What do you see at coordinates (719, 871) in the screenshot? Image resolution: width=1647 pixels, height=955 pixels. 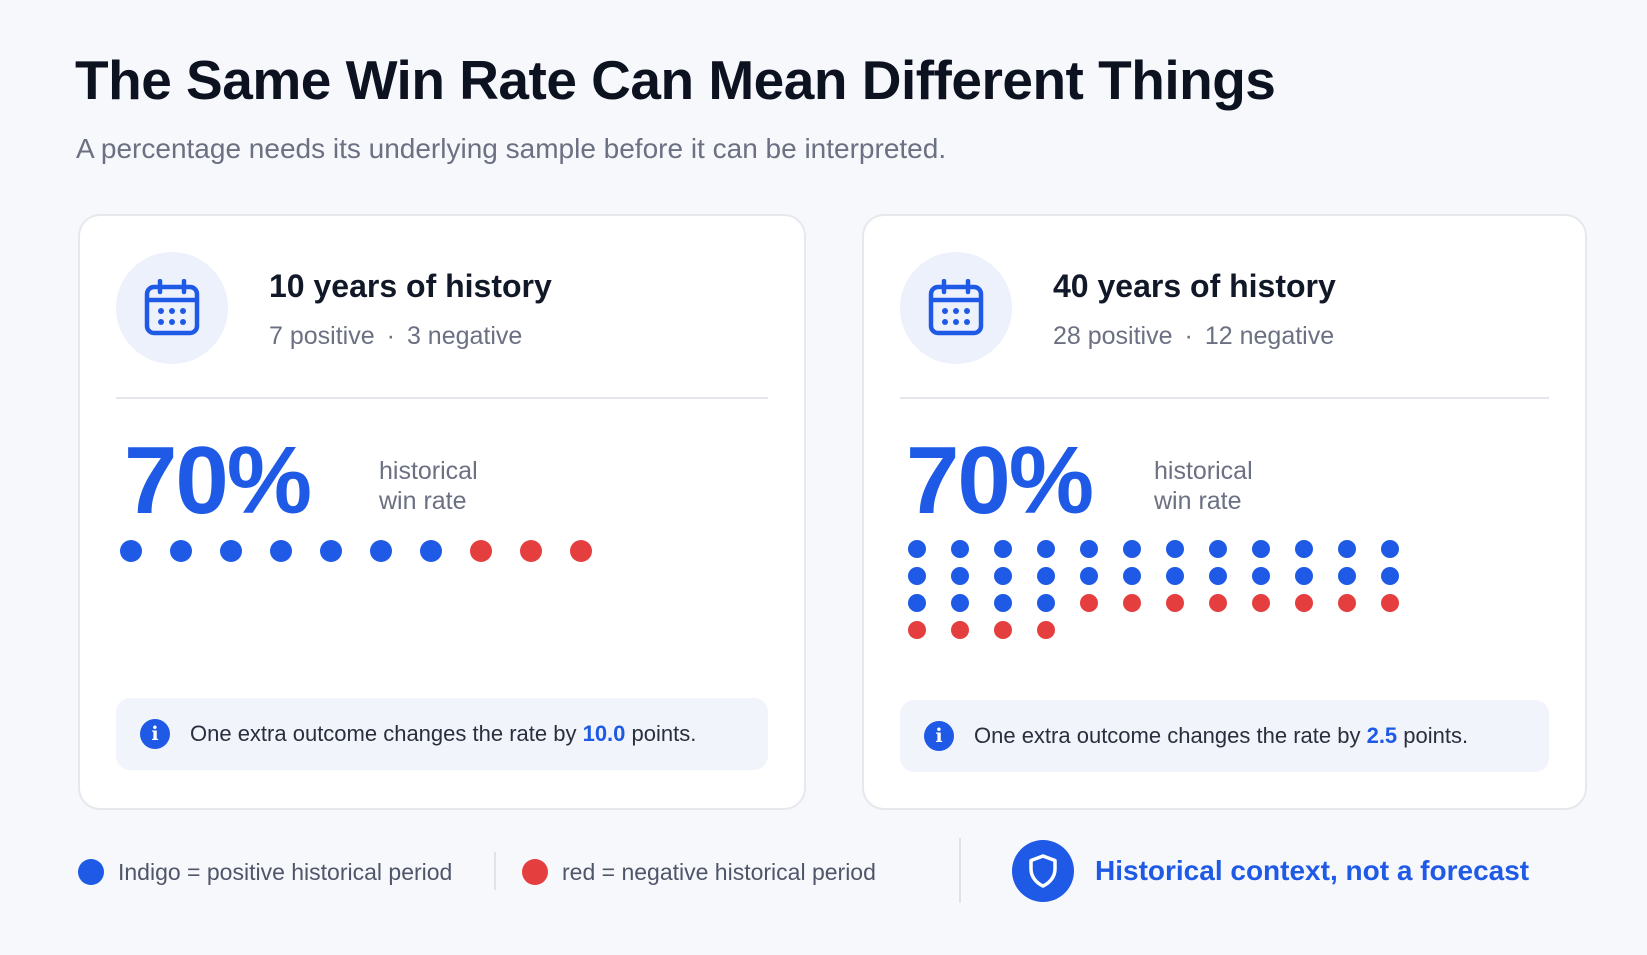 I see `legend-negative-label: red = negative historical period` at bounding box center [719, 871].